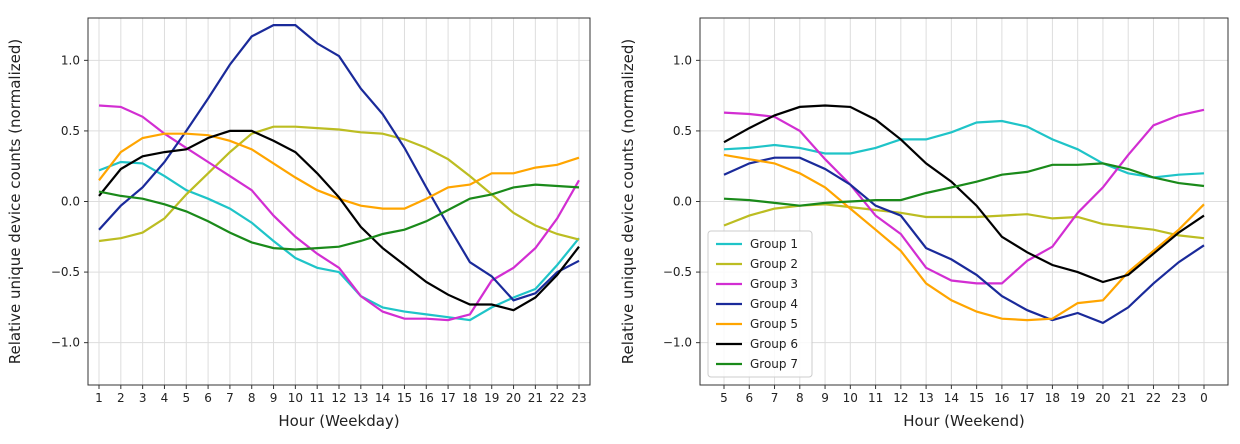 The image size is (1240, 444). I want to click on x-tick-label: 3, so click(143, 398).